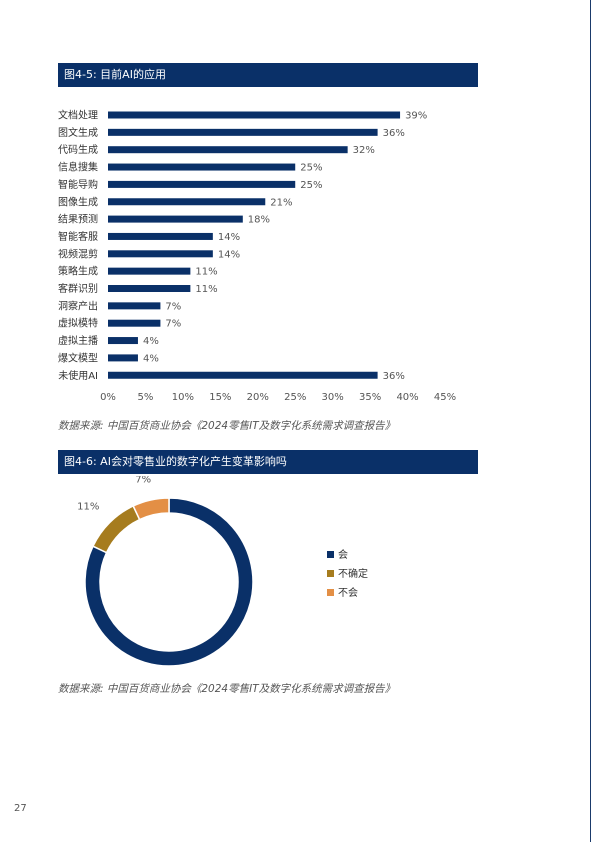 Image resolution: width=596 pixels, height=842 pixels. What do you see at coordinates (295, 397) in the screenshot?
I see `x-tick-label: 25%` at bounding box center [295, 397].